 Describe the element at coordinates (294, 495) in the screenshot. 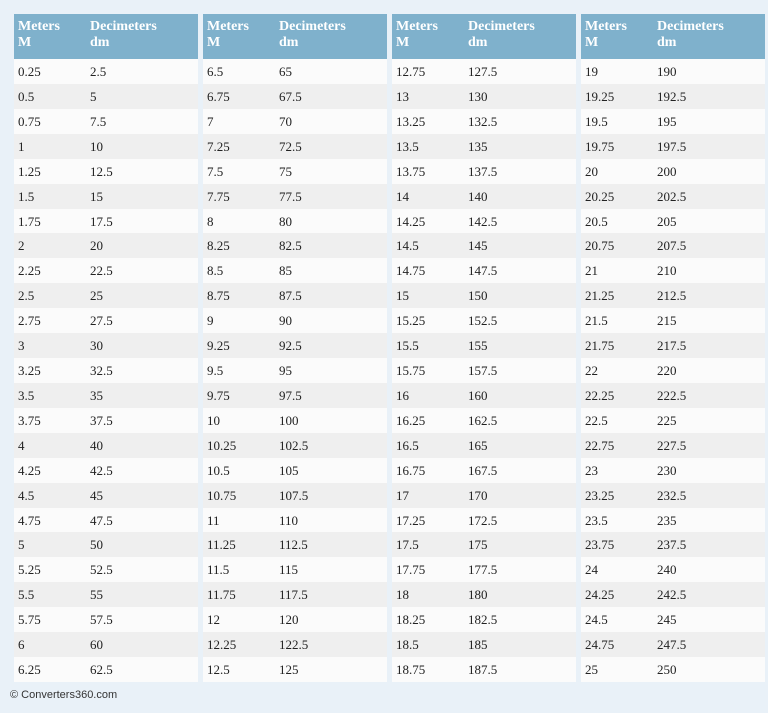

I see `table-cell: 107.5` at that location.